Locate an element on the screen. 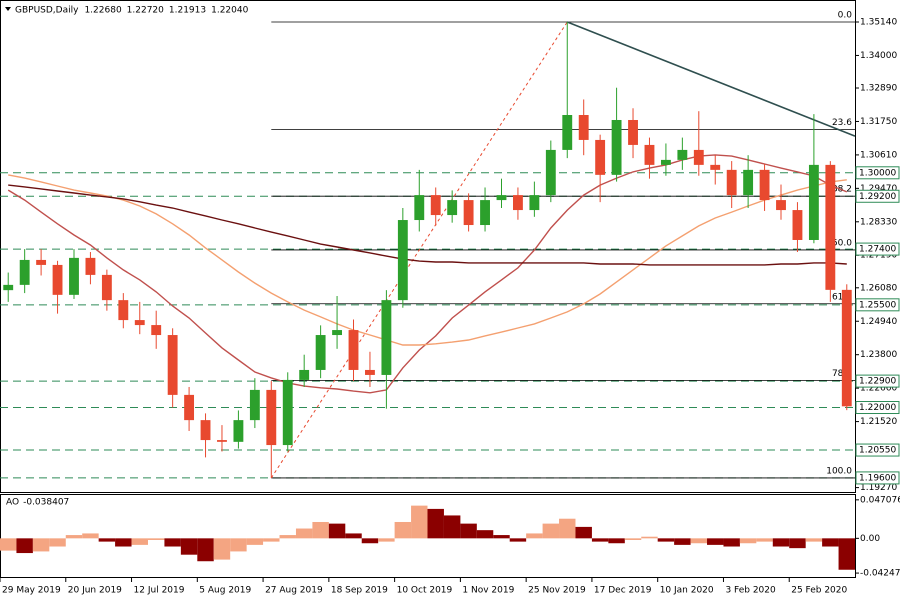 Image resolution: width=900 pixels, height=600 pixels. quote-value: 1.21913 is located at coordinates (187, 11).